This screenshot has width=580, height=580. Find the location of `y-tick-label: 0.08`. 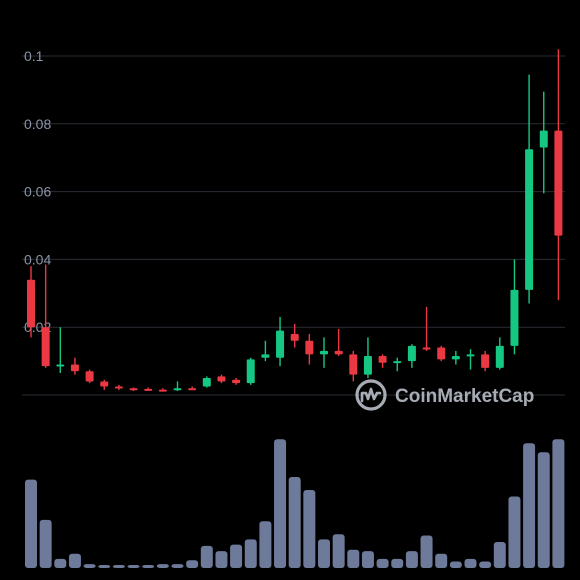

y-tick-label: 0.08 is located at coordinates (37, 124).